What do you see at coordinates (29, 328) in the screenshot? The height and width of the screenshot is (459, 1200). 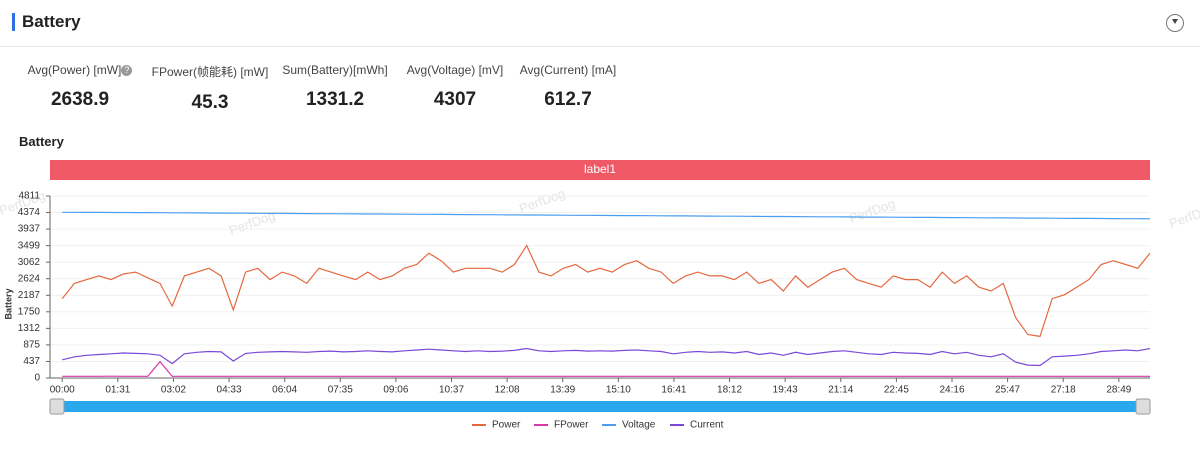 I see `y-tick-label: 1312` at bounding box center [29, 328].